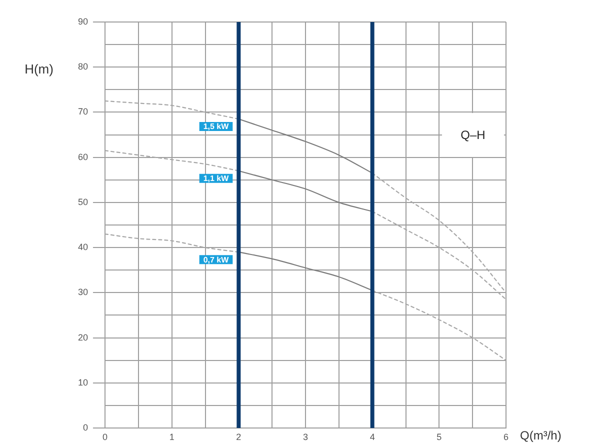 The width and height of the screenshot is (600, 447). Describe the element at coordinates (83, 111) in the screenshot. I see `y-tick-label: 70` at that location.